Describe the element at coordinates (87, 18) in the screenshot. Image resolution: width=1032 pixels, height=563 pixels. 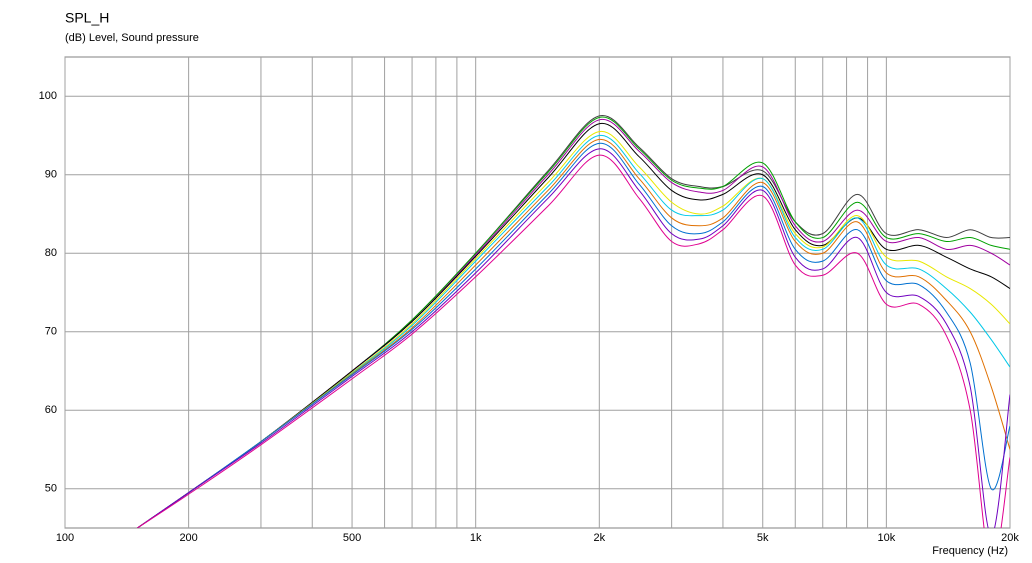
I see `chart-title: SPL_H` at that location.